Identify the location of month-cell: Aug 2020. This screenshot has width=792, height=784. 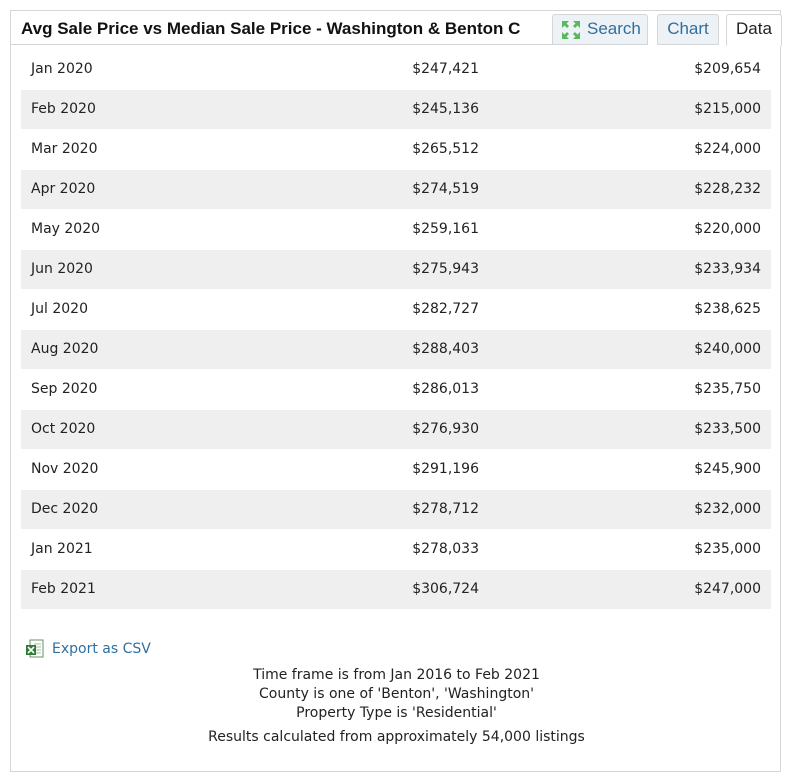
(65, 349).